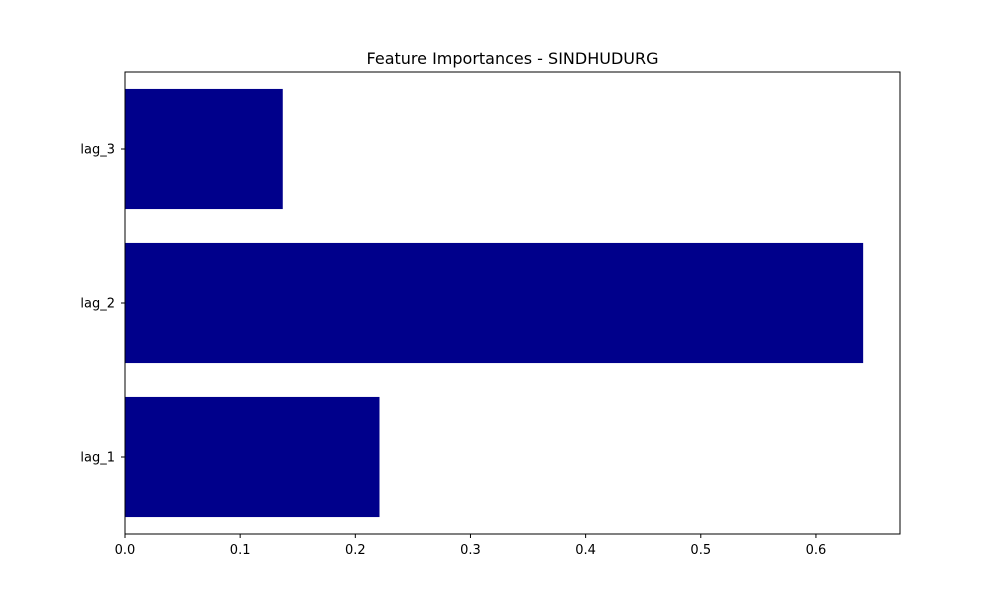 This screenshot has width=1000, height=604. I want to click on x-axis: 0.0 0.1 0.2 0.3 0.4 0.5 0.6, so click(471, 546).